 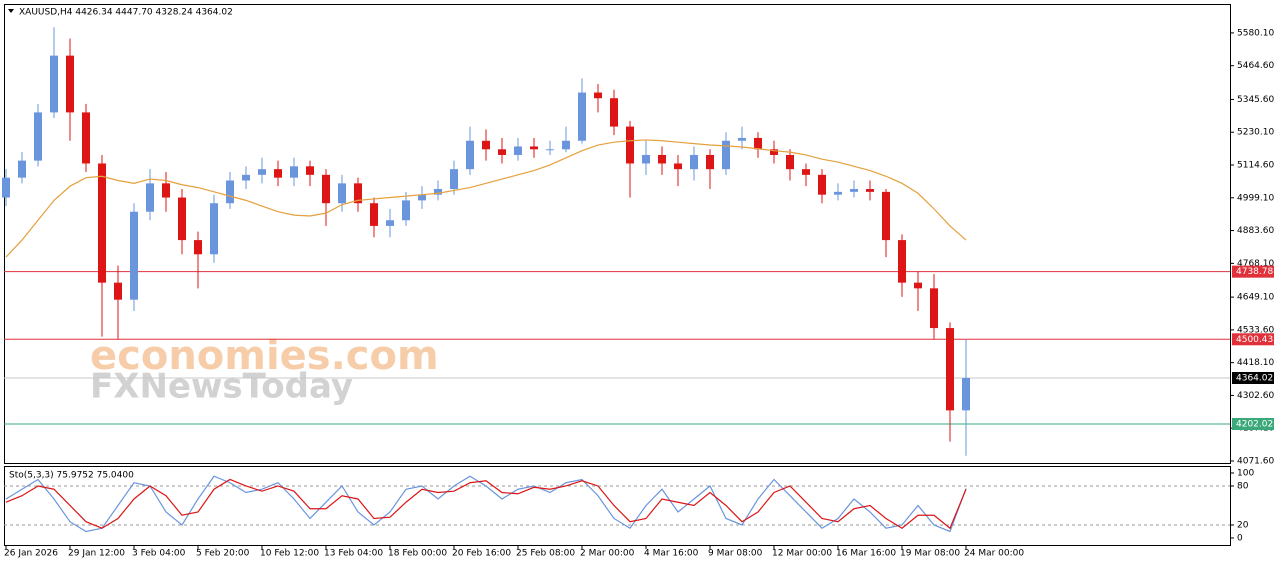 I want to click on x-tick-label: 18 Feb 00:00, so click(x=417, y=554).